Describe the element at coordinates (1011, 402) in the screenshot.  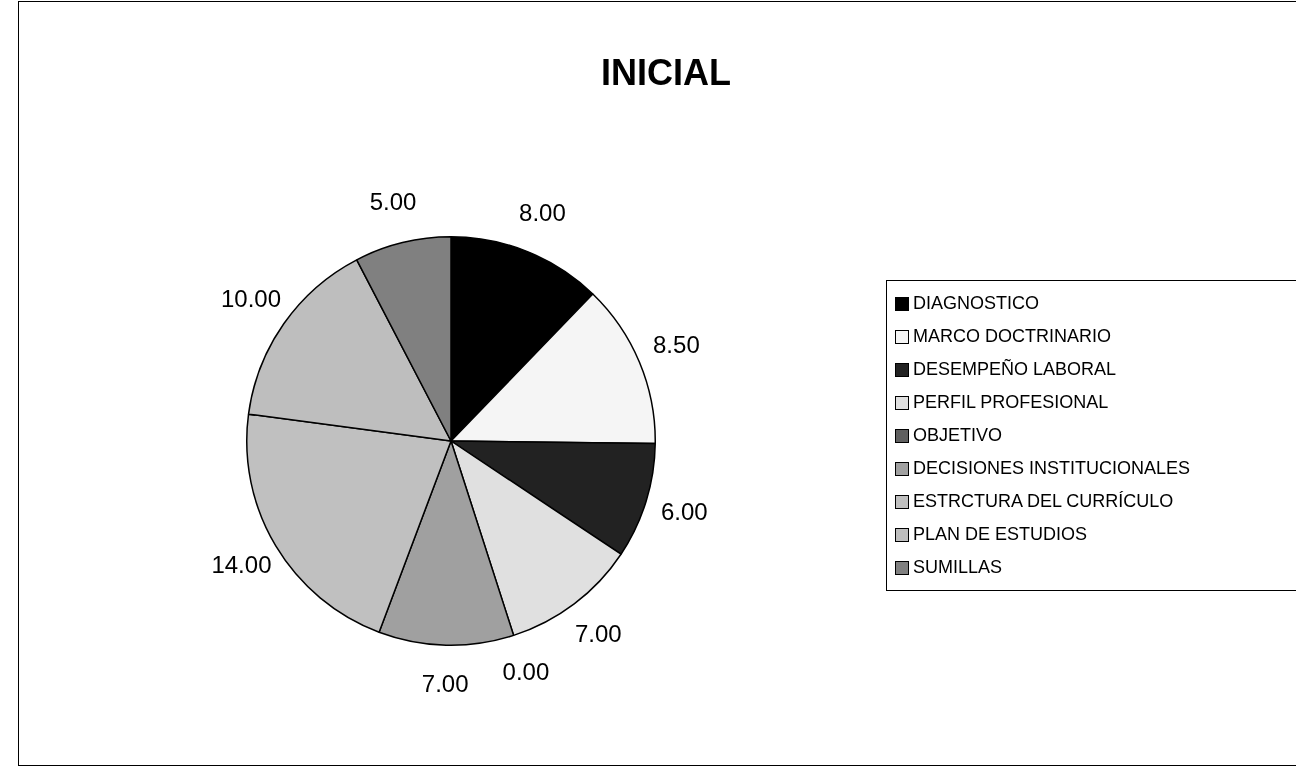
I see `legend-label: PERFIL PROFESIONAL` at that location.